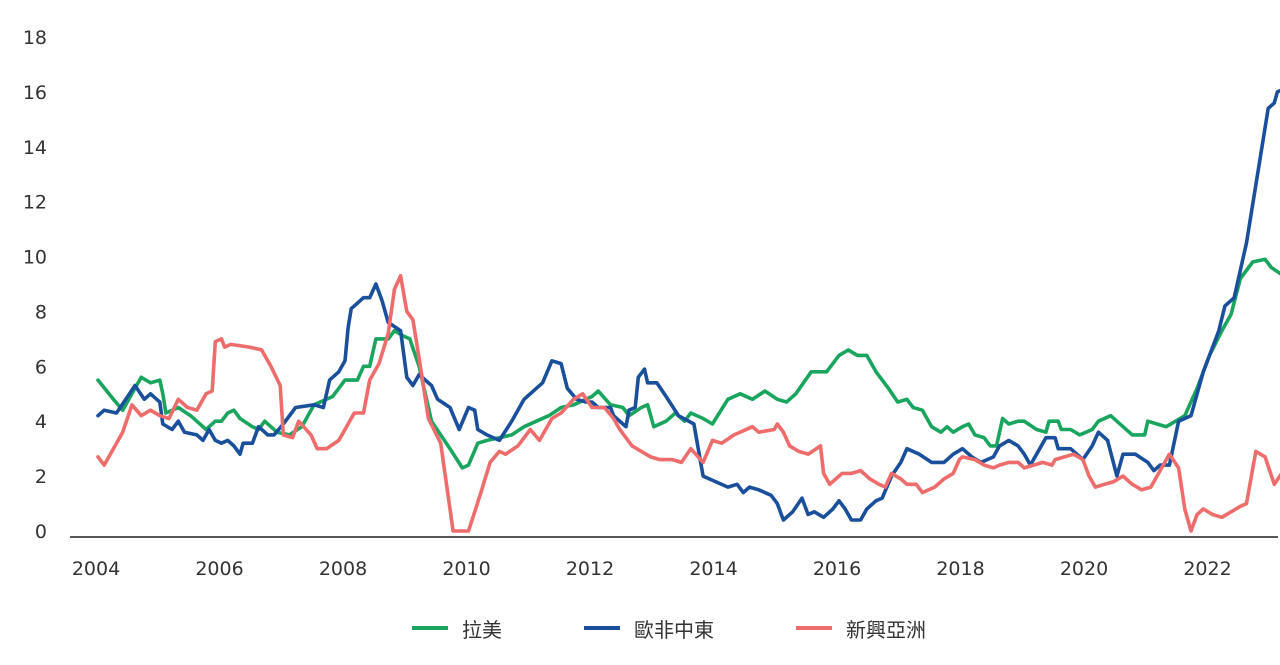 Image resolution: width=1280 pixels, height=665 pixels. I want to click on legend-label-emea: 歐非中東, so click(674, 629).